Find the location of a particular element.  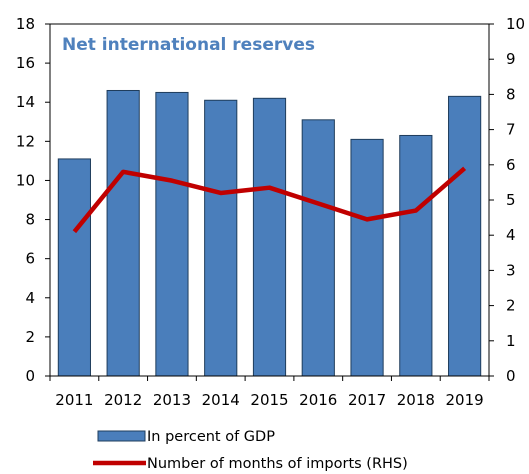

x-tick-label: 2016 is located at coordinates (318, 400).